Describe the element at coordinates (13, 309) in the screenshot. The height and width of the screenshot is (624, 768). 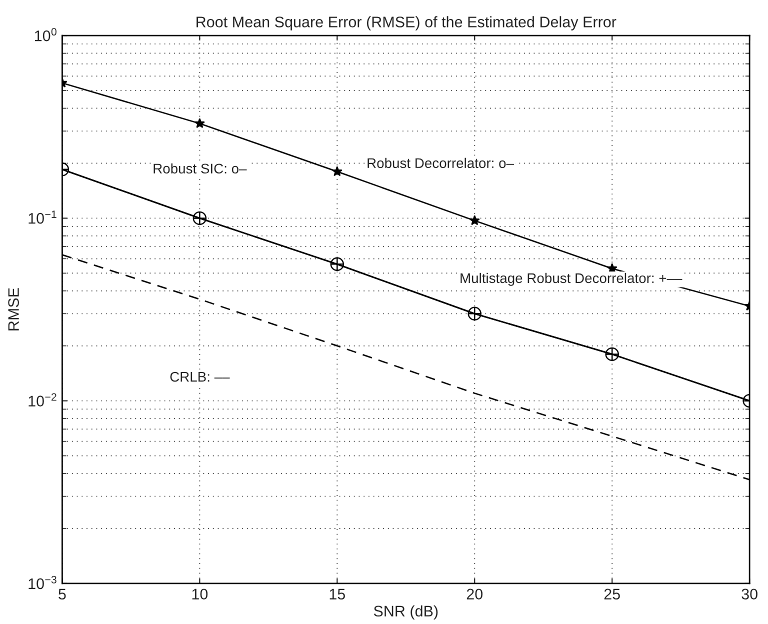
I see `y-axis-title: RMSE` at that location.